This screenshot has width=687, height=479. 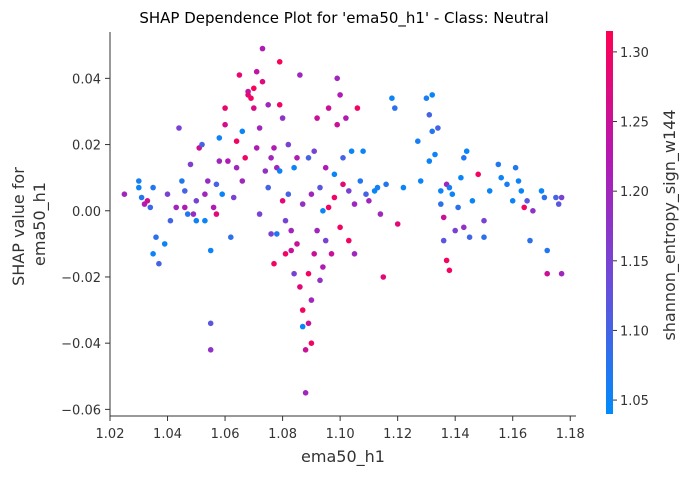 I want to click on x-axis-label: ema50_h1, so click(x=343, y=457).